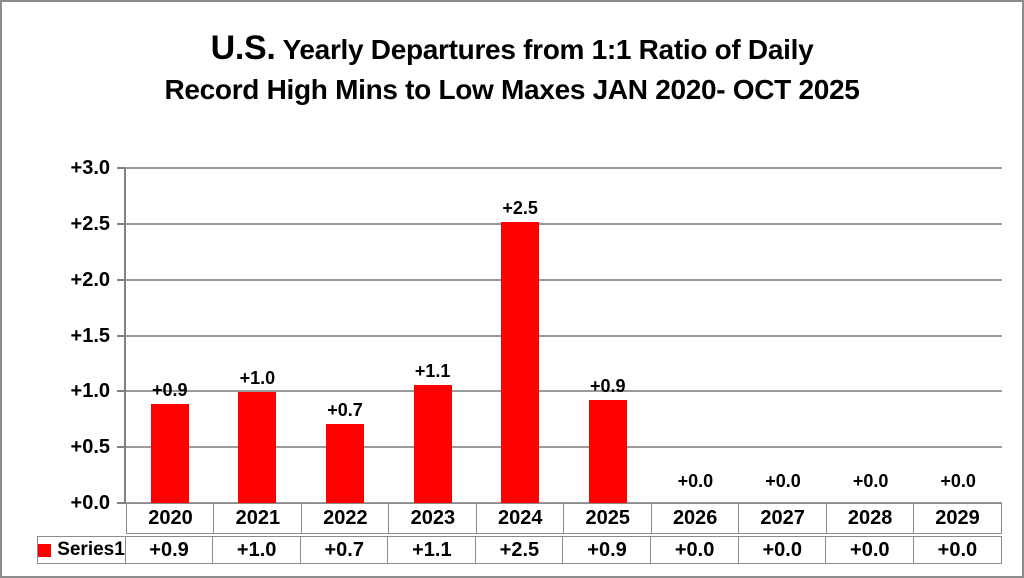 The height and width of the screenshot is (578, 1024). I want to click on bar-label-2023: +1.1, so click(432, 371).